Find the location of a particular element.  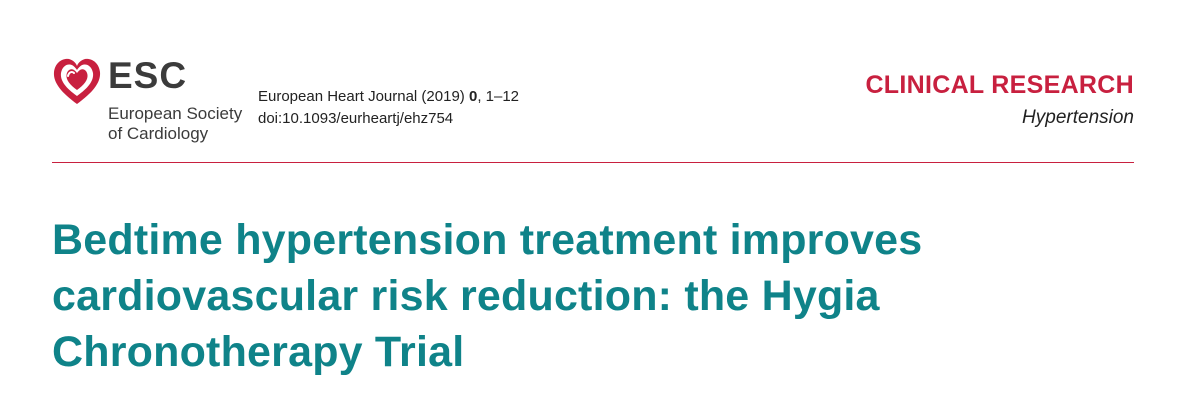

logo-name-line1: European Society is located at coordinates (175, 113).